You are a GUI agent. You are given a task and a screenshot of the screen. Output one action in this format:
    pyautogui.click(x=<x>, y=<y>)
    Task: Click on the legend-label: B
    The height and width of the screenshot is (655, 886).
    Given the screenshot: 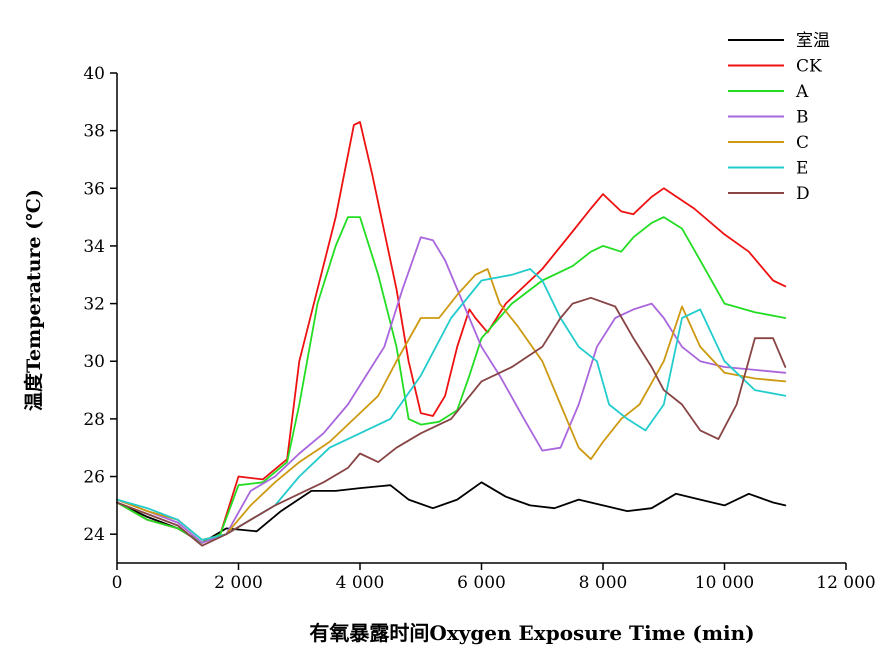 What is the action you would take?
    pyautogui.click(x=802, y=118)
    